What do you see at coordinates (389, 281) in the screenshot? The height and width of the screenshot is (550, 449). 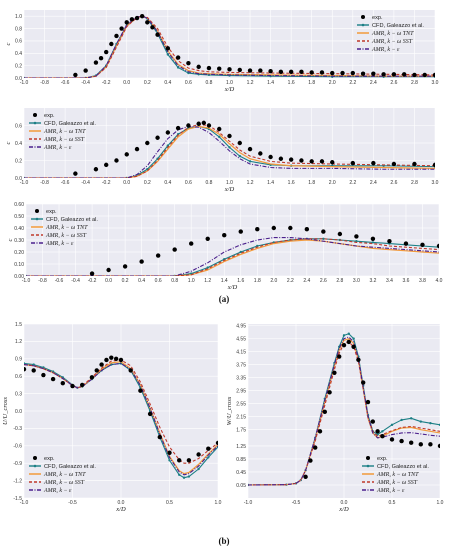 I see `x-tick-label: 3.4` at bounding box center [389, 281].